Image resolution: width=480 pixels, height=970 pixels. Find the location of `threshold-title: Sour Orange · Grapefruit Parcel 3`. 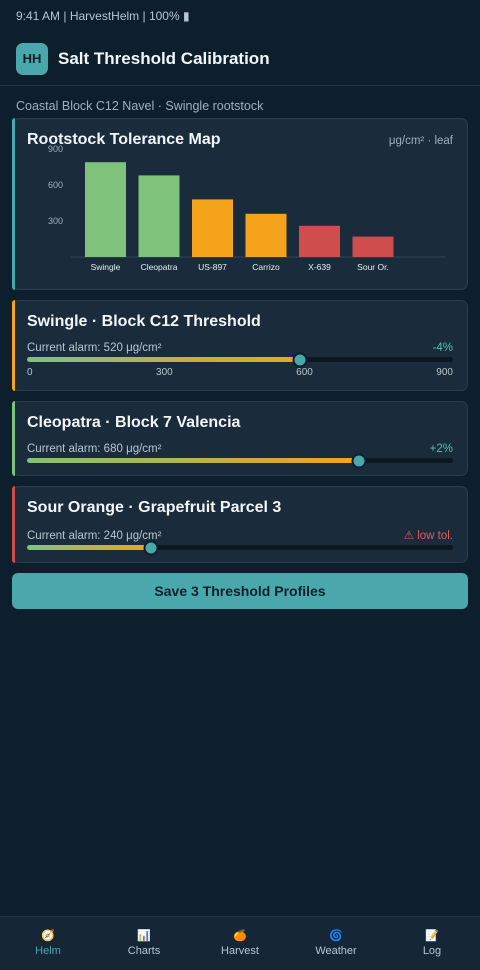

threshold-title: Sour Orange · Grapefruit Parcel 3 is located at coordinates (154, 507).